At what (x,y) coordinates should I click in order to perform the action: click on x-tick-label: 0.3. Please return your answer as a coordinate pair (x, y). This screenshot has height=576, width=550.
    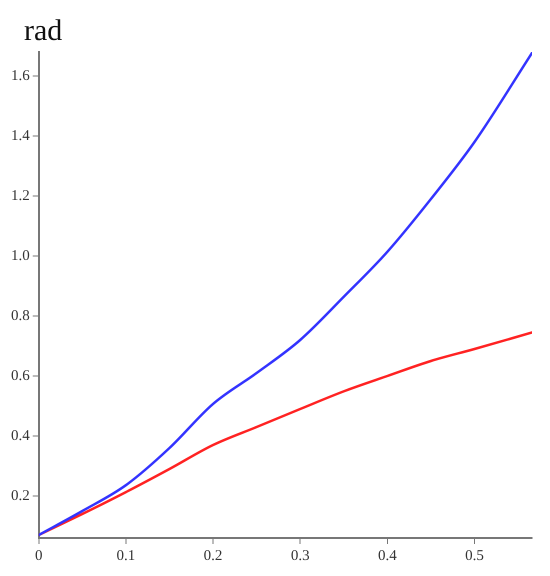
    Looking at the image, I should click on (300, 556).